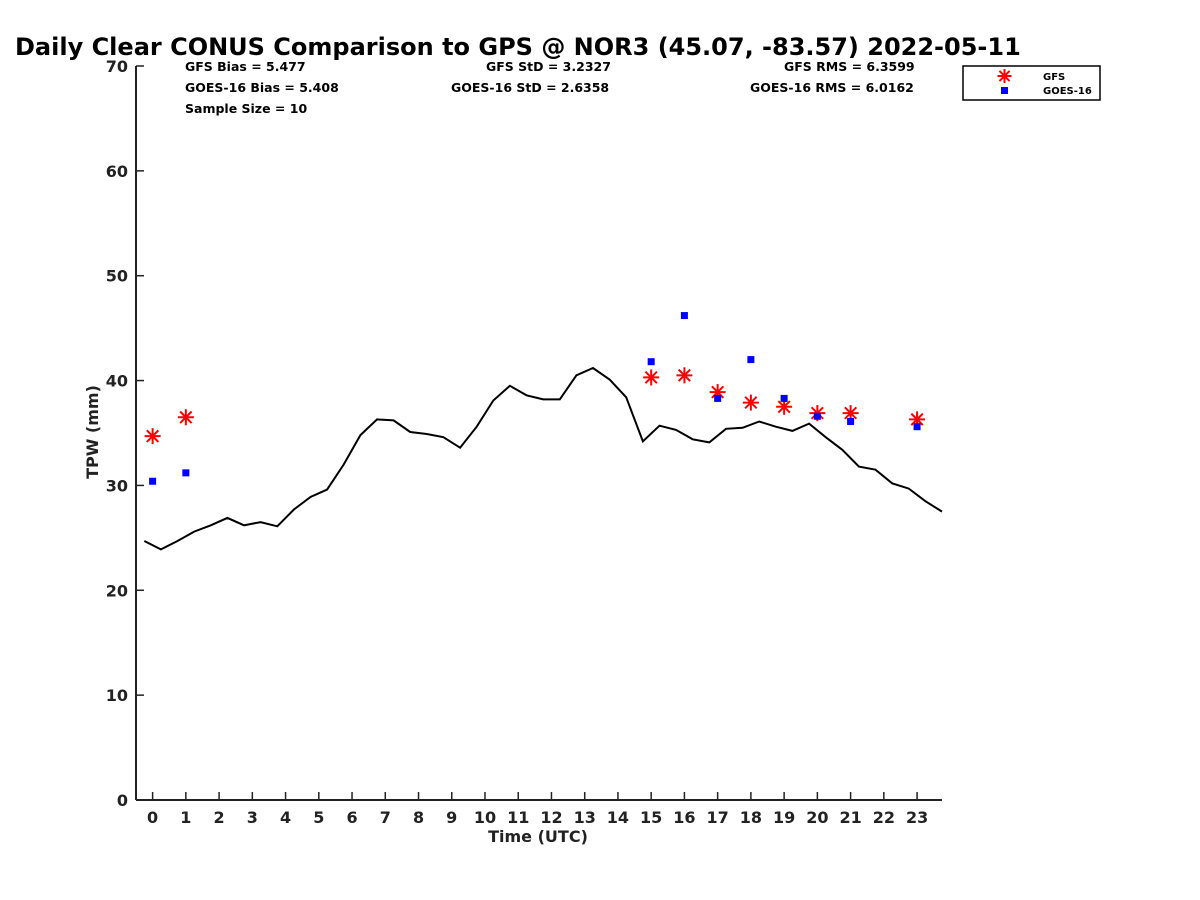 The height and width of the screenshot is (900, 1200). I want to click on gfs-rms-stat: GFS RMS = 6.3599, so click(849, 66).